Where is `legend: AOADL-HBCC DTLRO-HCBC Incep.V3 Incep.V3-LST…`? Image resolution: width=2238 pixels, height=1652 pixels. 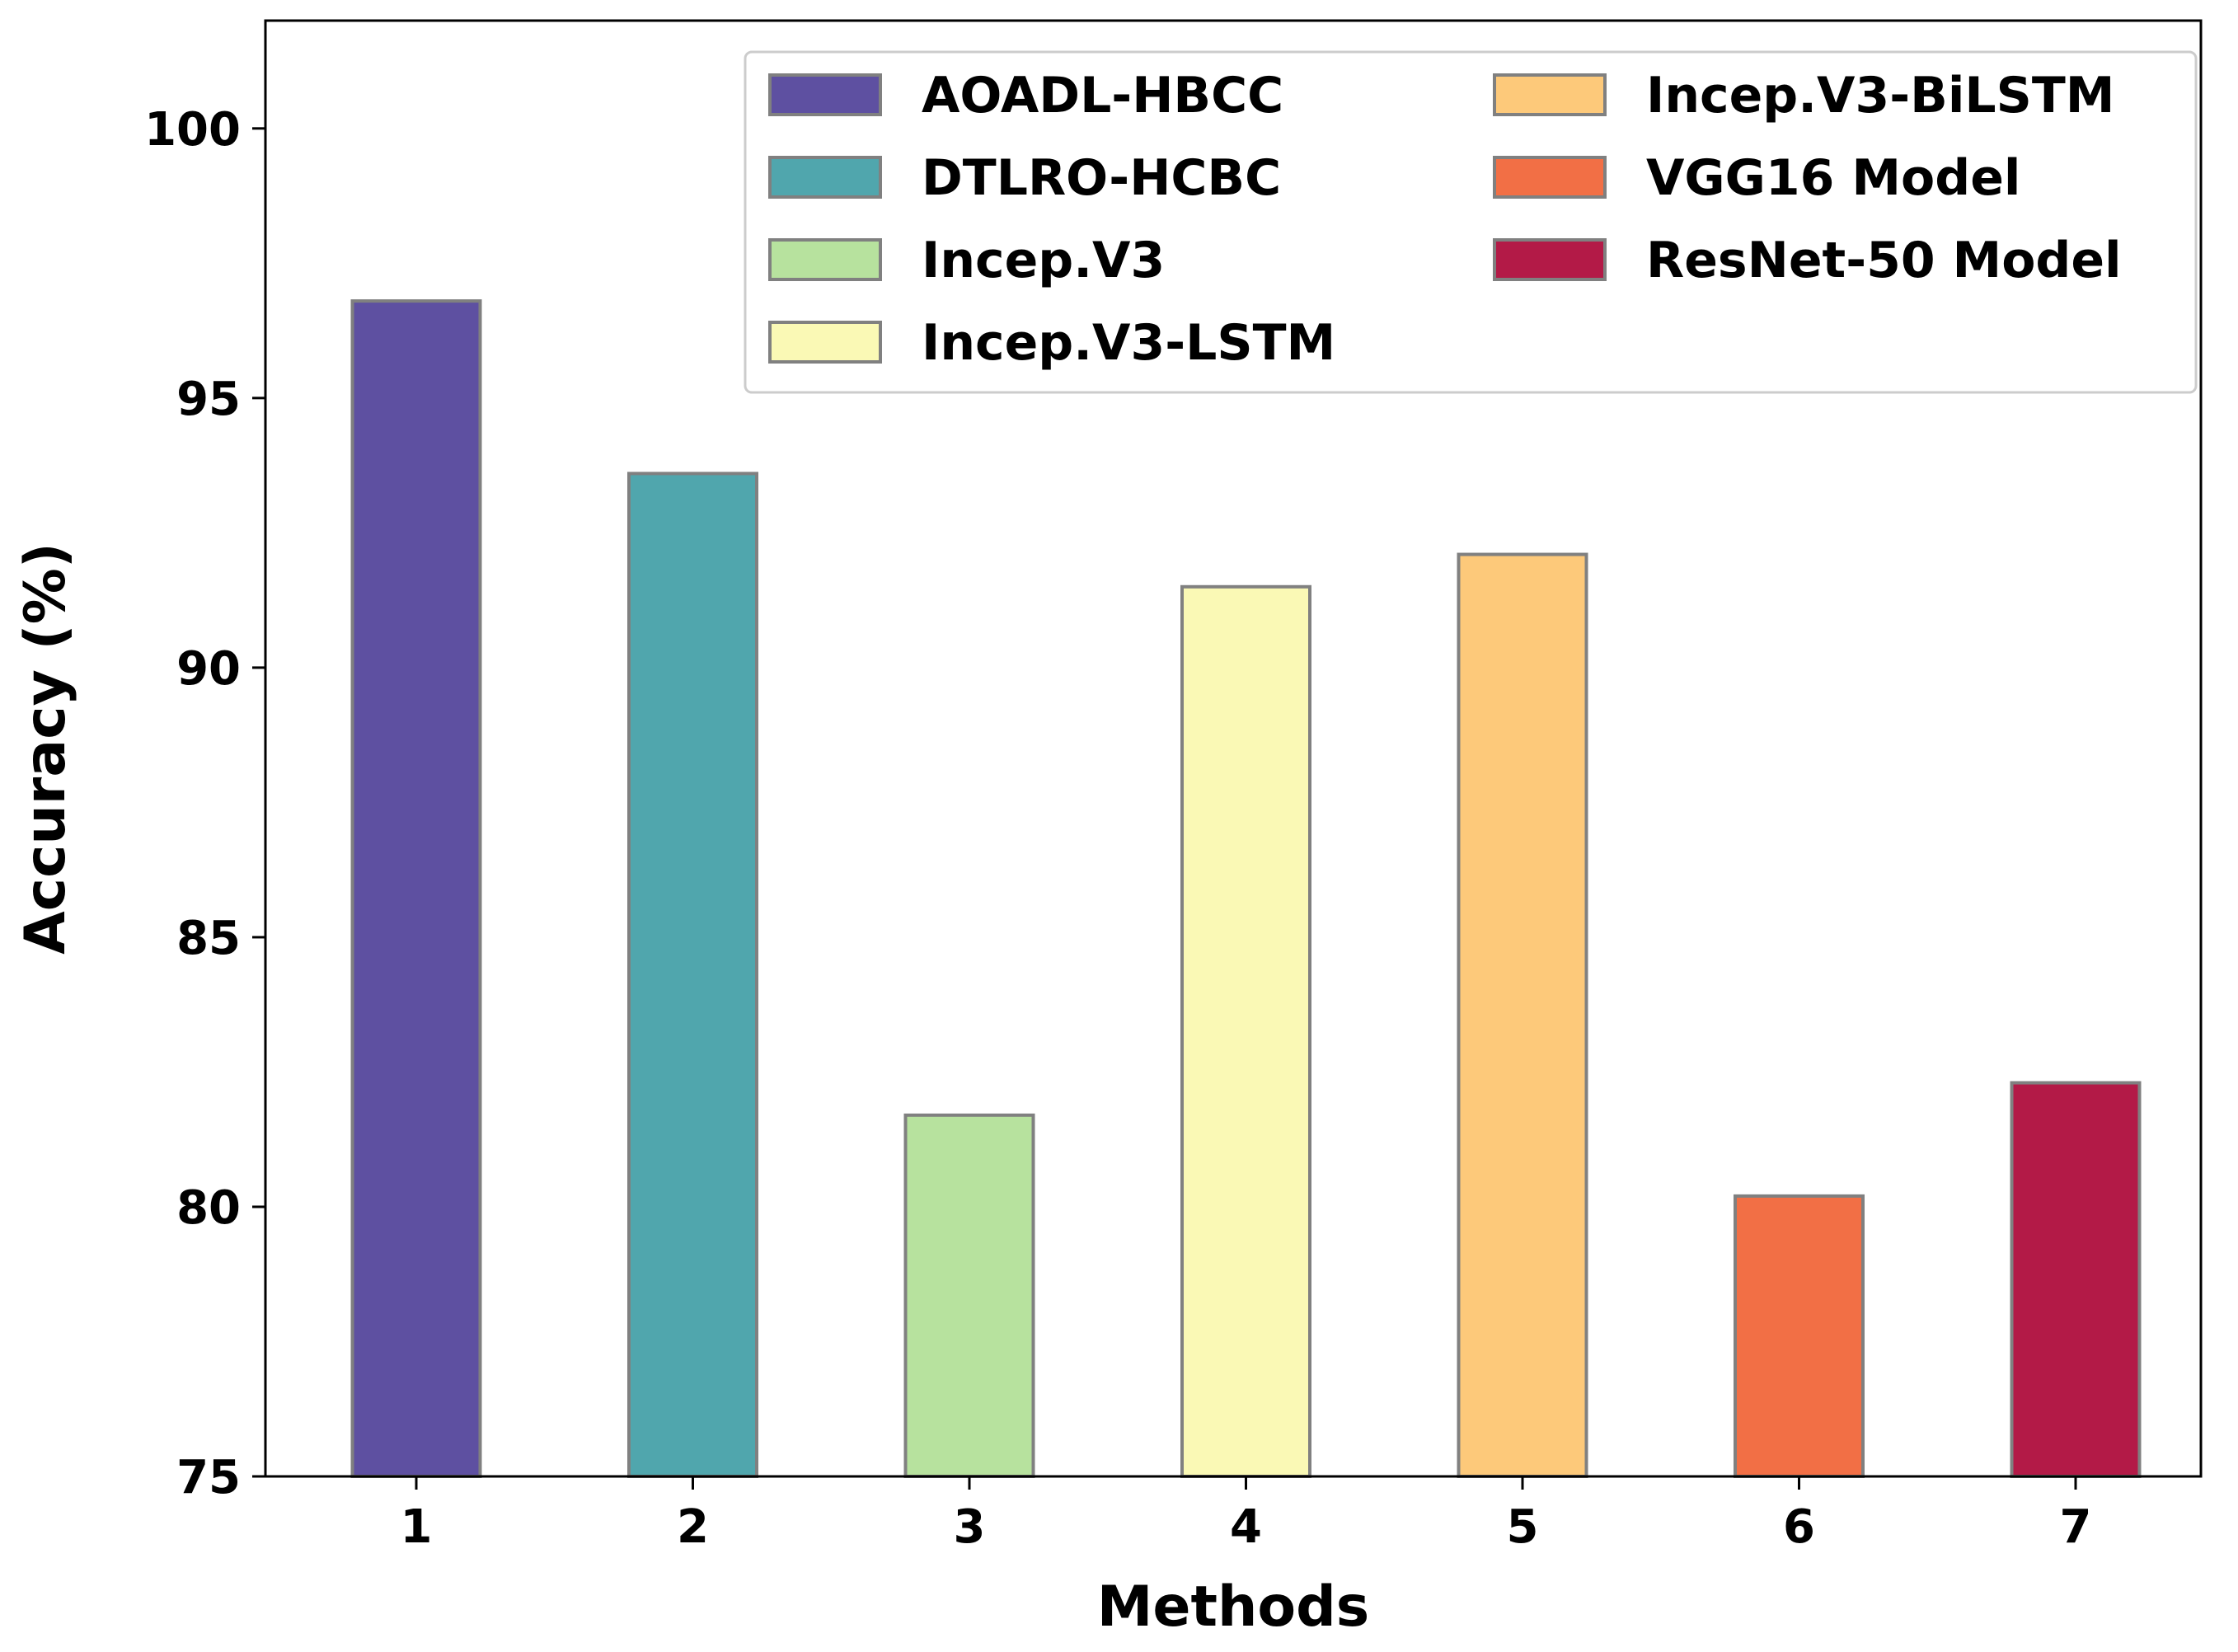
legend: AOADL-HBCC DTLRO-HCBC Incep.V3 Incep.V3-LST… is located at coordinates (1471, 222).